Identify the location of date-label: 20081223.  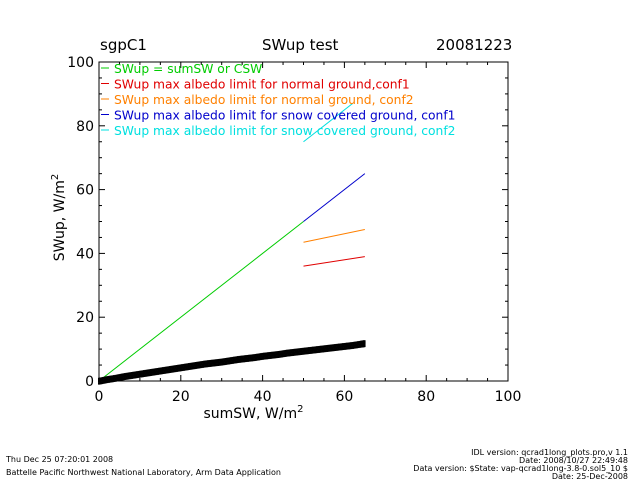
(474, 45).